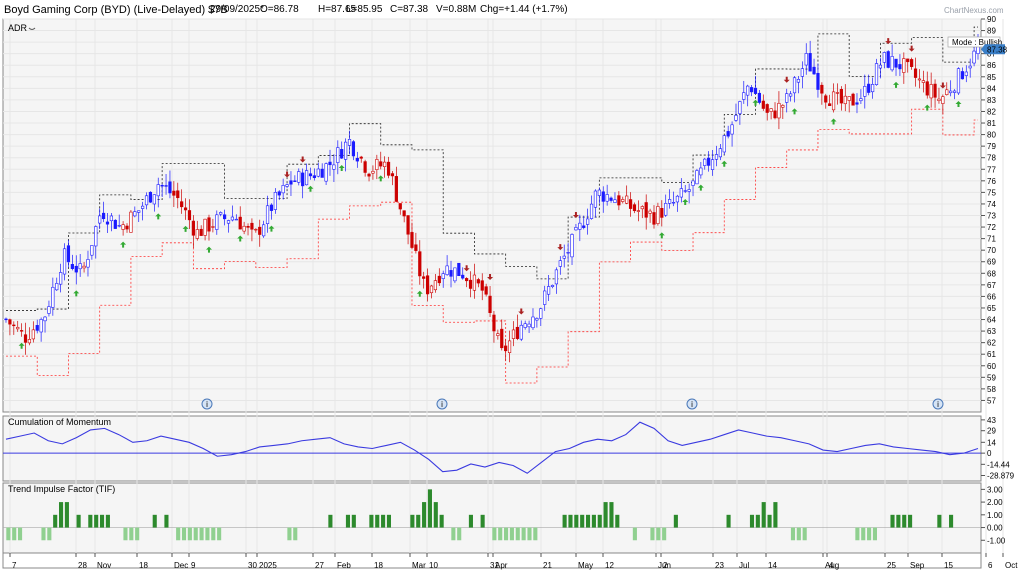 The height and width of the screenshot is (572, 1024). Describe the element at coordinates (991, 65) in the screenshot. I see `price-tick-label: 86` at that location.